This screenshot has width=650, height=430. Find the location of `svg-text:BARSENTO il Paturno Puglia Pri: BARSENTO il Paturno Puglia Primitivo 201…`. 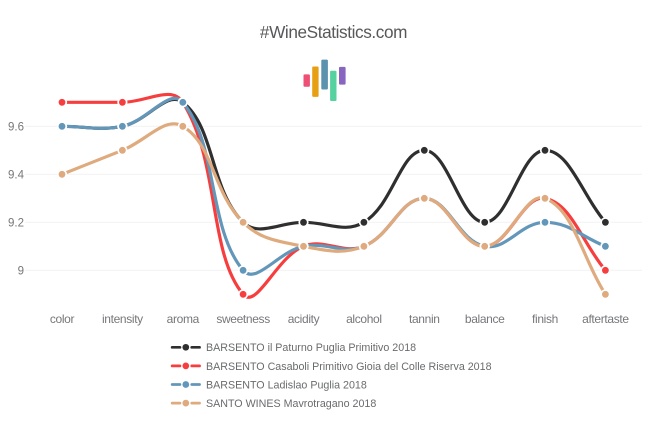

svg-text:BARSENTO il Paturno Puglia Pri: BARSENTO il Paturno Puglia Primitivo 201… is located at coordinates (311, 348).